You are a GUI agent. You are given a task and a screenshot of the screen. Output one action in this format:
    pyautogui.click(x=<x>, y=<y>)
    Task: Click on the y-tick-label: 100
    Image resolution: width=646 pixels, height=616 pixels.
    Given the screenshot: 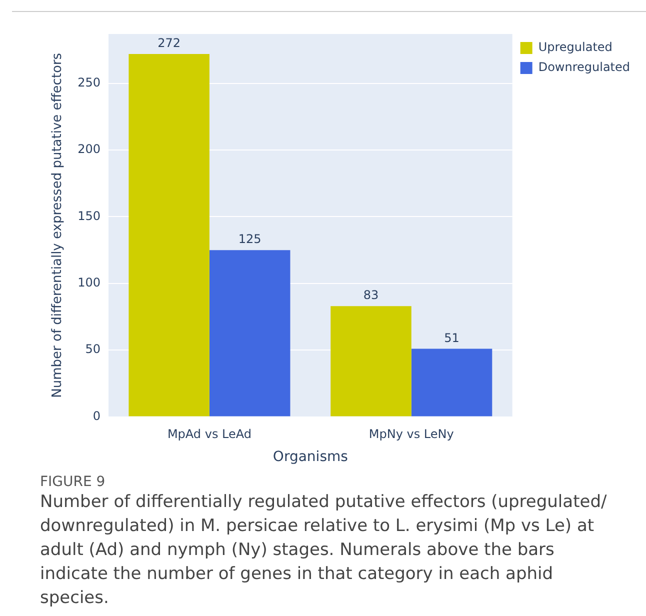 What is the action you would take?
    pyautogui.click(x=89, y=283)
    